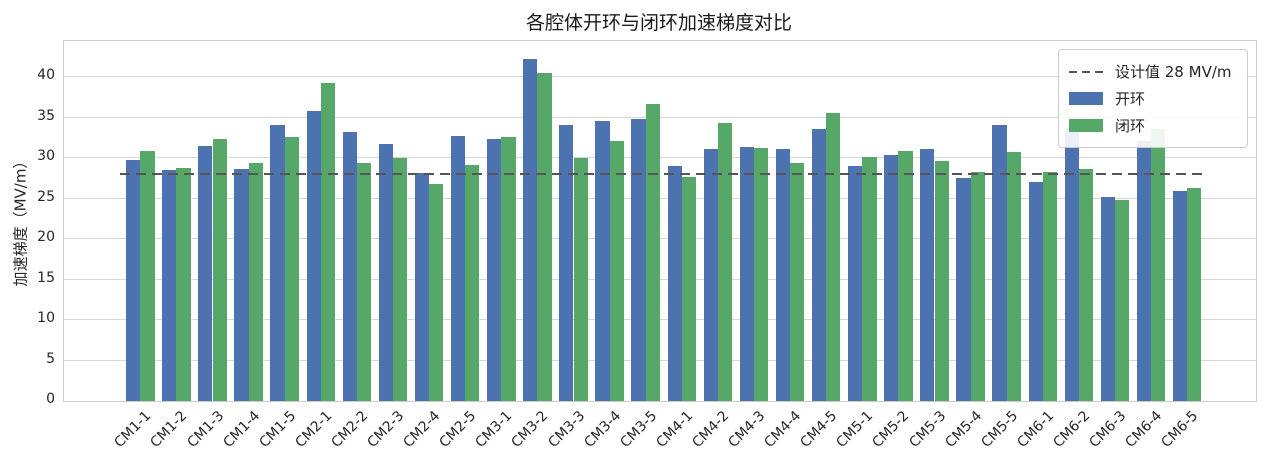 The image size is (1269, 476). I want to click on open-loop-swatch, so click(1086, 98).